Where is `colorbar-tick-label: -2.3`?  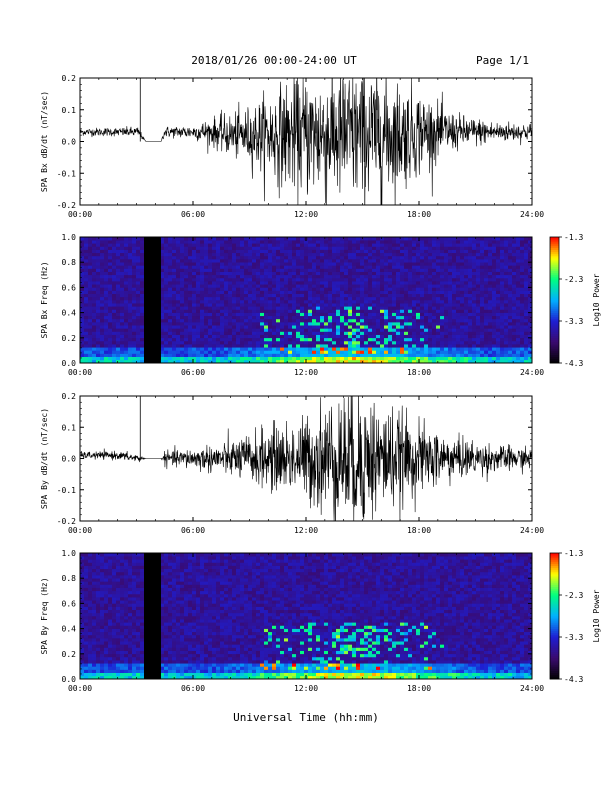 colorbar-tick-label: -2.3 is located at coordinates (573, 279).